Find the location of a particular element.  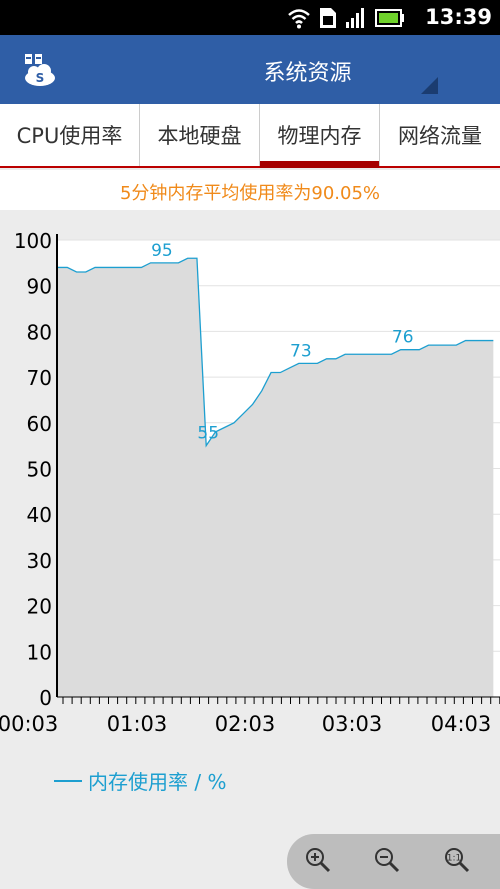

y-tick-label: 90 is located at coordinates (39, 287).